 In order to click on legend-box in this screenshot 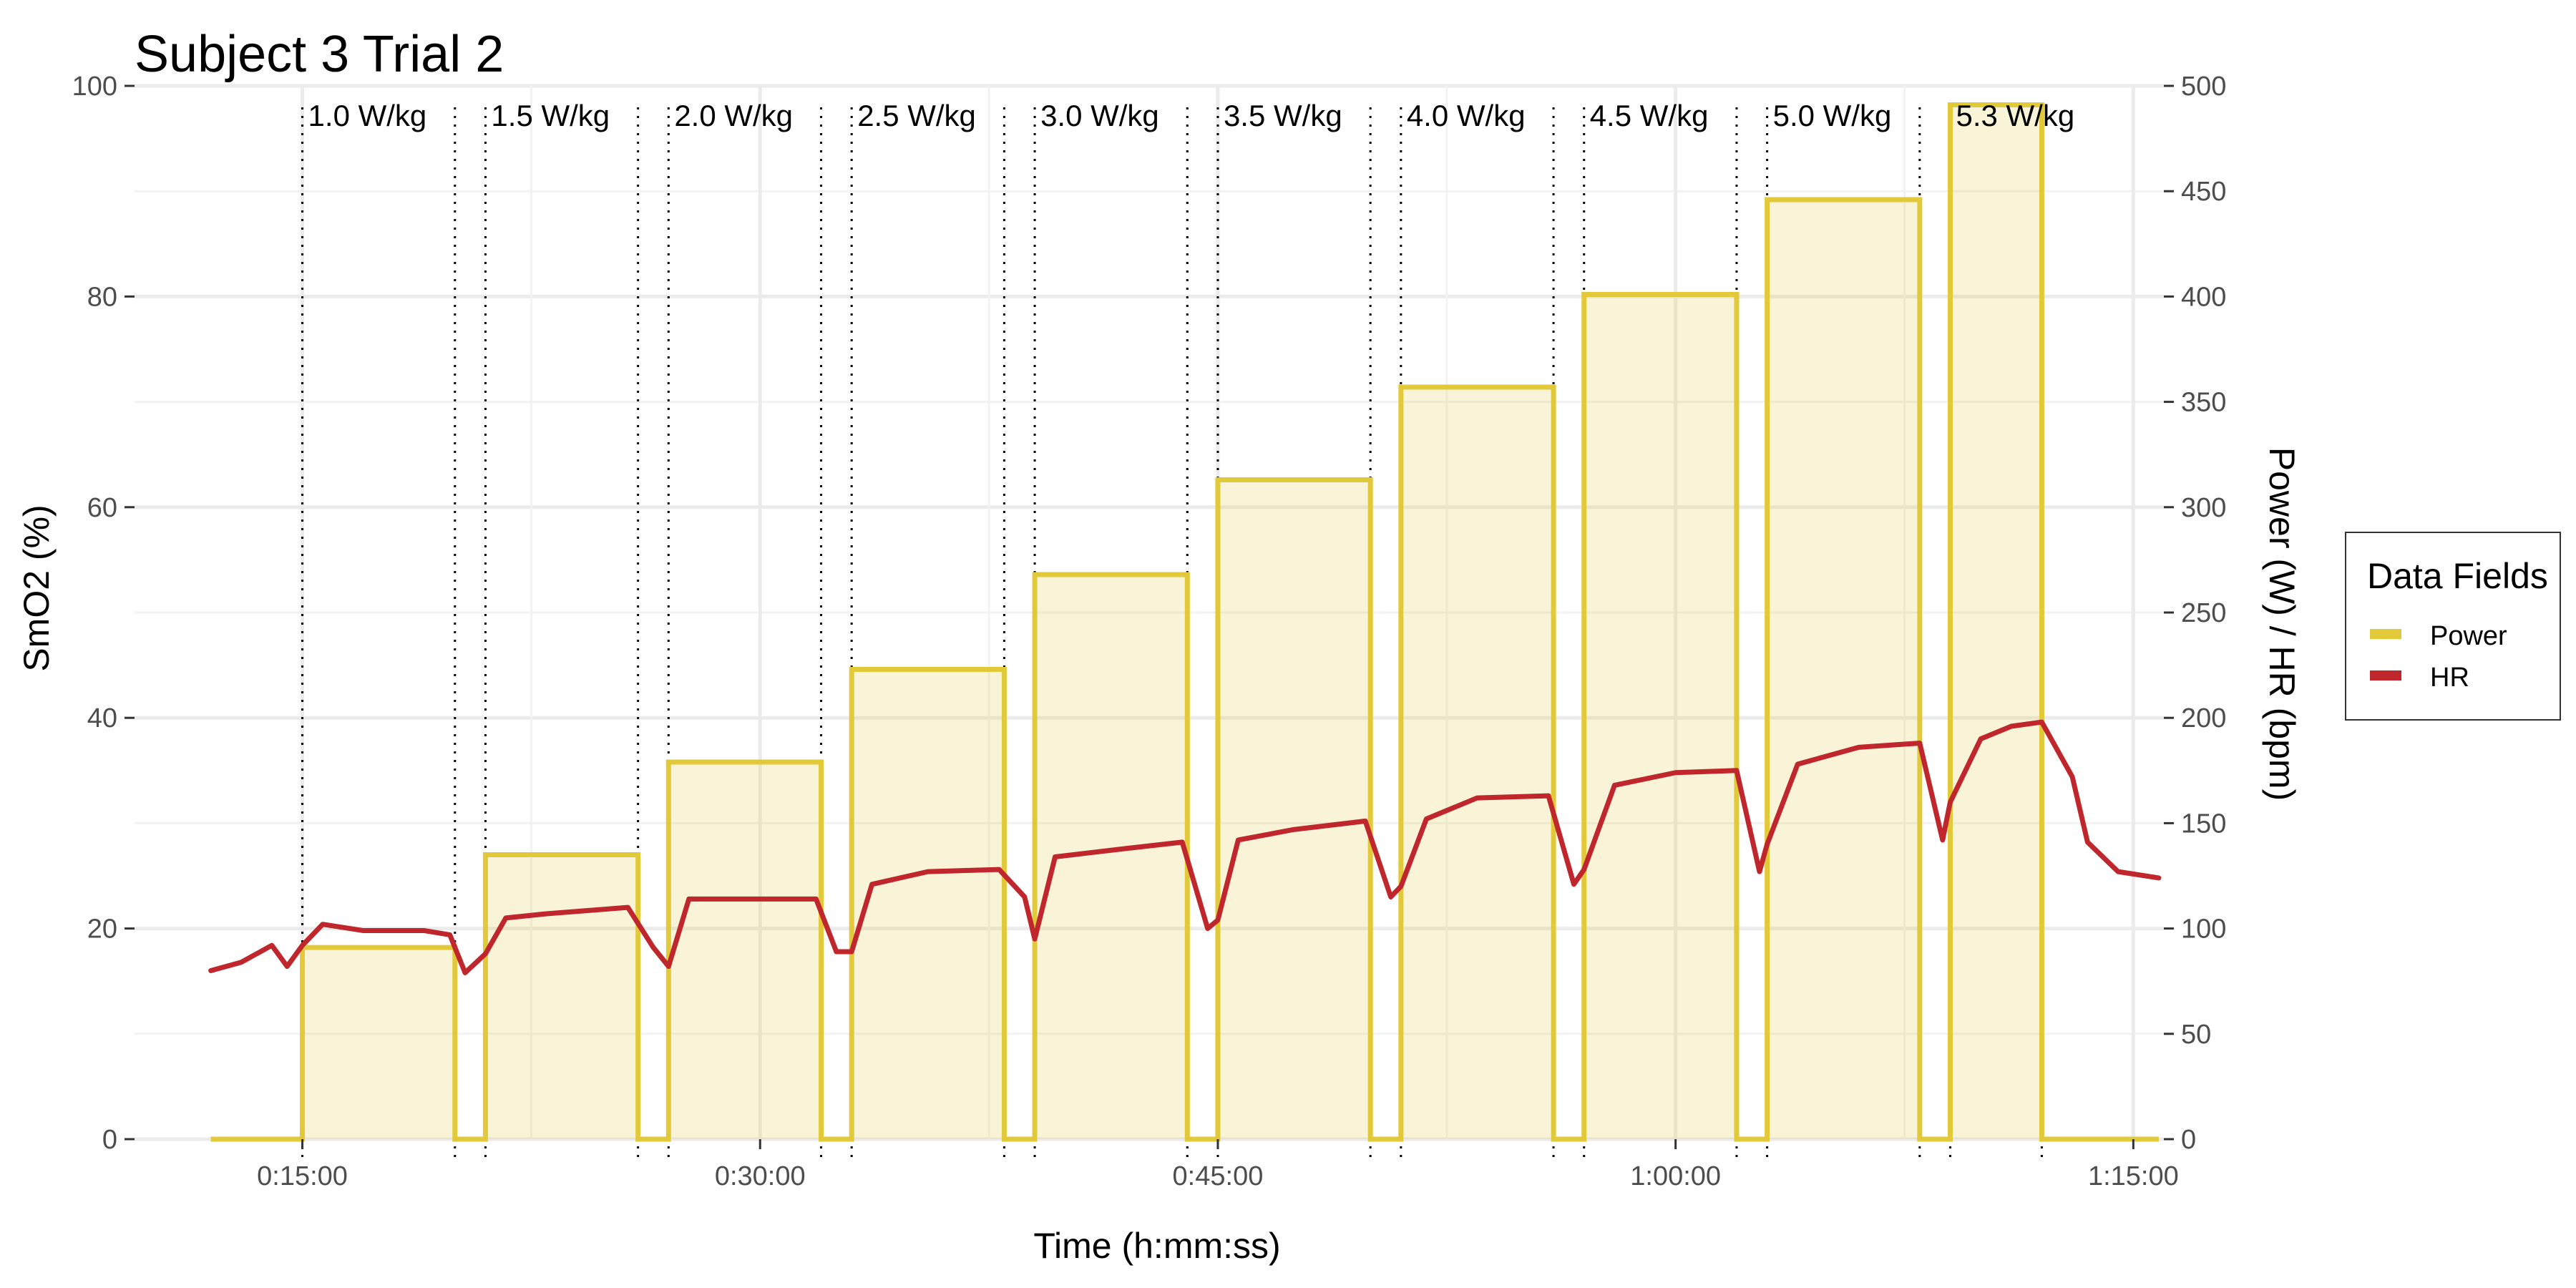, I will do `click(2453, 626)`.